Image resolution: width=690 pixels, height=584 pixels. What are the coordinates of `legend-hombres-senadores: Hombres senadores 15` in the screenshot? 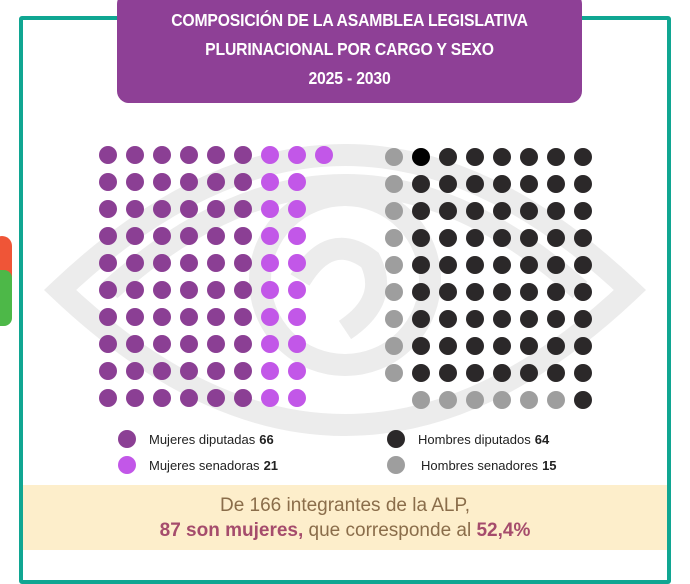 It's located at (472, 465).